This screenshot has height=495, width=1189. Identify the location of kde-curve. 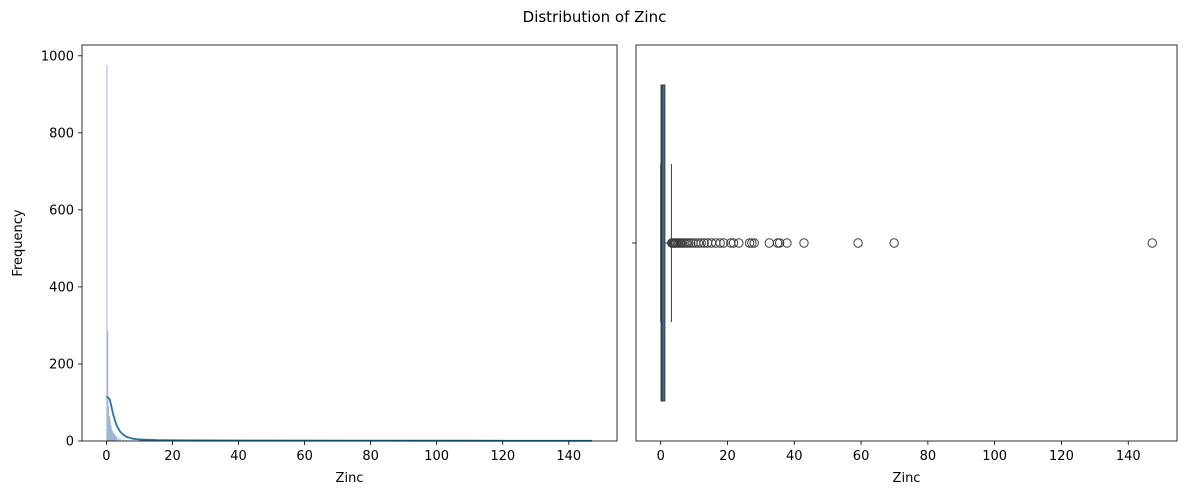
(349, 418).